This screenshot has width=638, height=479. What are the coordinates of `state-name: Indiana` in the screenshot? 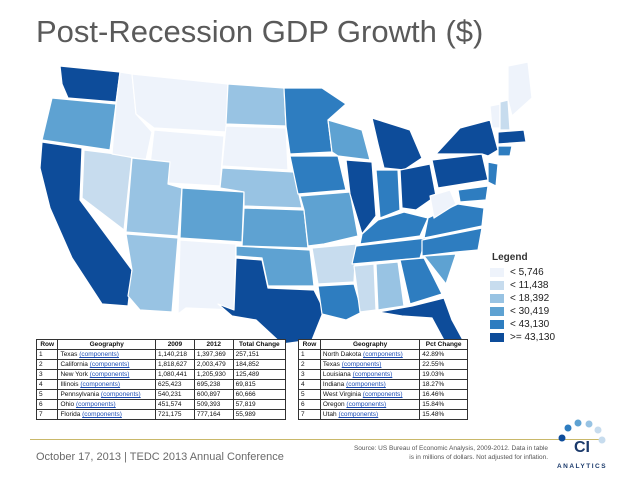 It's located at (333, 384).